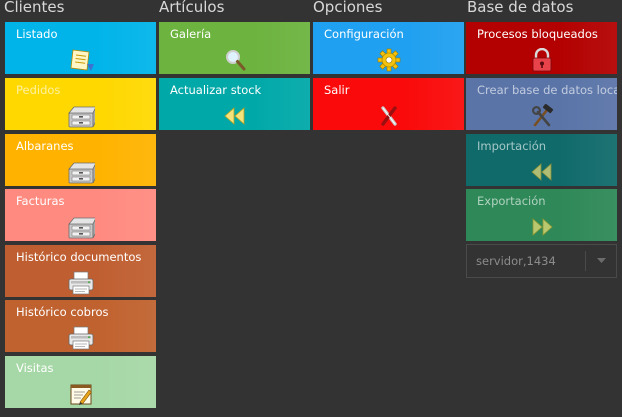 Image resolution: width=622 pixels, height=417 pixels. Describe the element at coordinates (337, 90) in the screenshot. I see `salir-label: Salir` at that location.